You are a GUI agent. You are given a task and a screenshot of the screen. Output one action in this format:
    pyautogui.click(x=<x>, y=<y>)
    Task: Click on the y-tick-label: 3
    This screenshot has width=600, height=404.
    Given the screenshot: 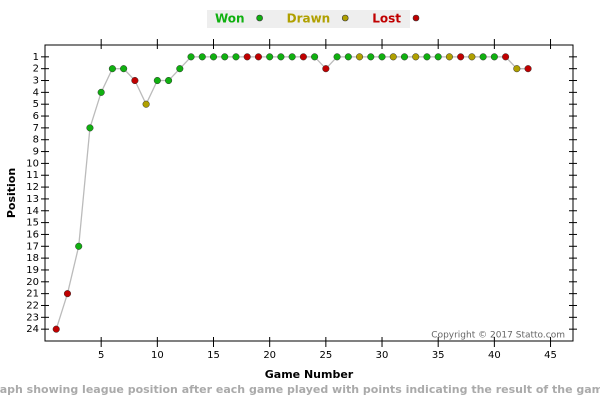 What is the action you would take?
    pyautogui.click(x=36, y=81)
    